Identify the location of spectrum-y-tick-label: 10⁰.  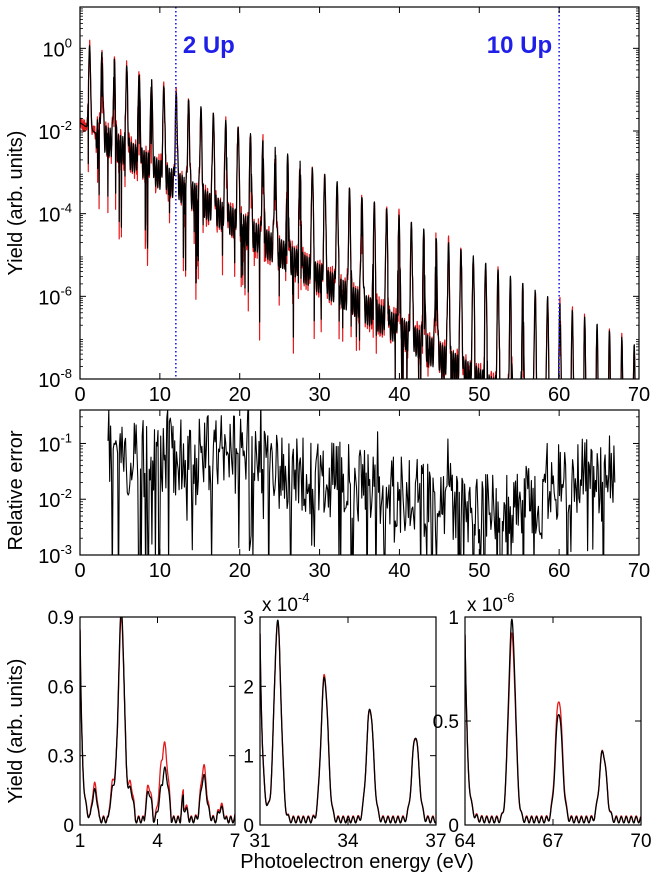
(57, 48).